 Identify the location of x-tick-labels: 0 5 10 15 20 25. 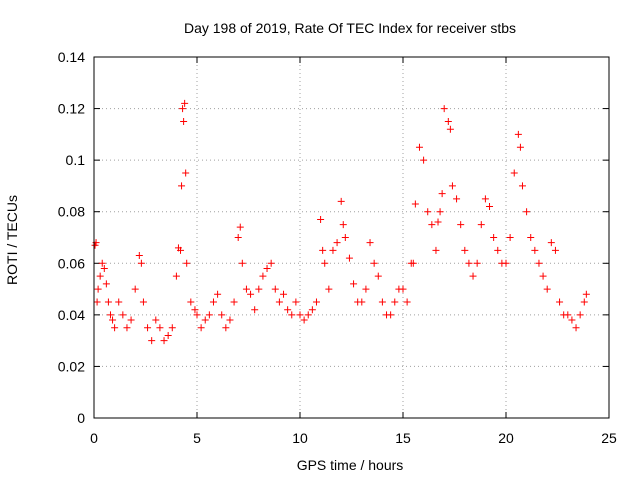
(353, 438).